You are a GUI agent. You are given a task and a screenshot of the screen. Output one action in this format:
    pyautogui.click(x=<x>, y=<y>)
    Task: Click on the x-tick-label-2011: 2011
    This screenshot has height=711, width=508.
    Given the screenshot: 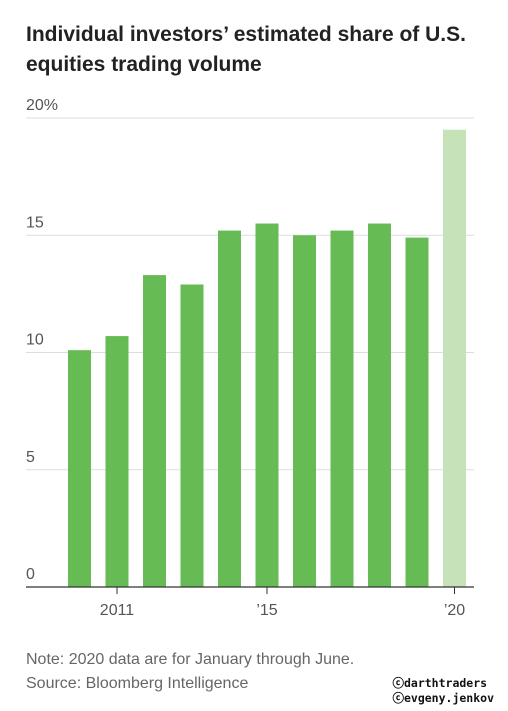 What is the action you would take?
    pyautogui.click(x=117, y=610)
    